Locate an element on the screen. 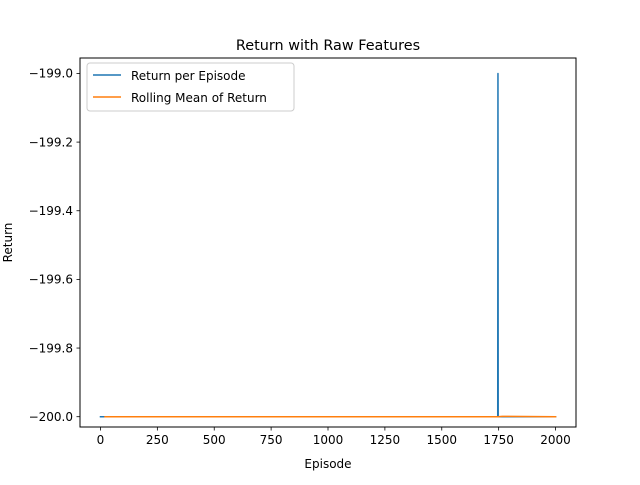 The image size is (640, 485). y-tick-label: −199.0 is located at coordinates (51, 74).